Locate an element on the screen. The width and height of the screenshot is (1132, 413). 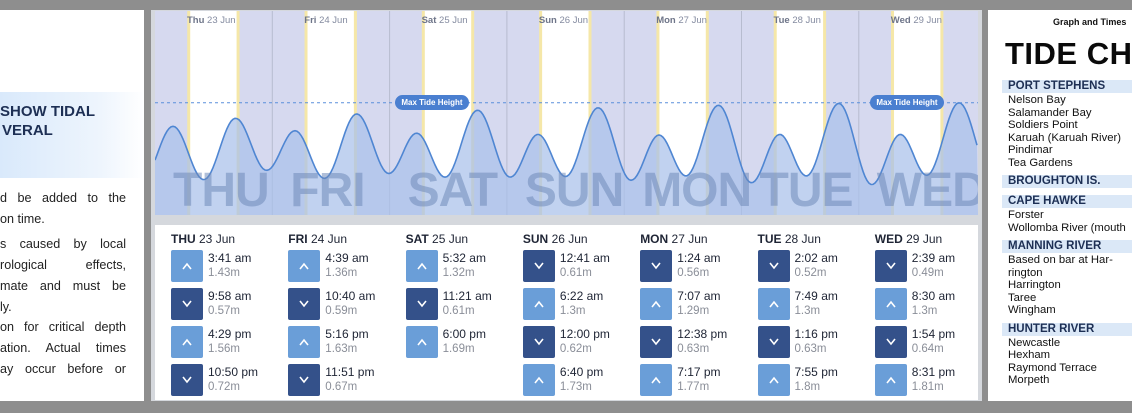
tide-time: 2:02 am is located at coordinates (816, 258).